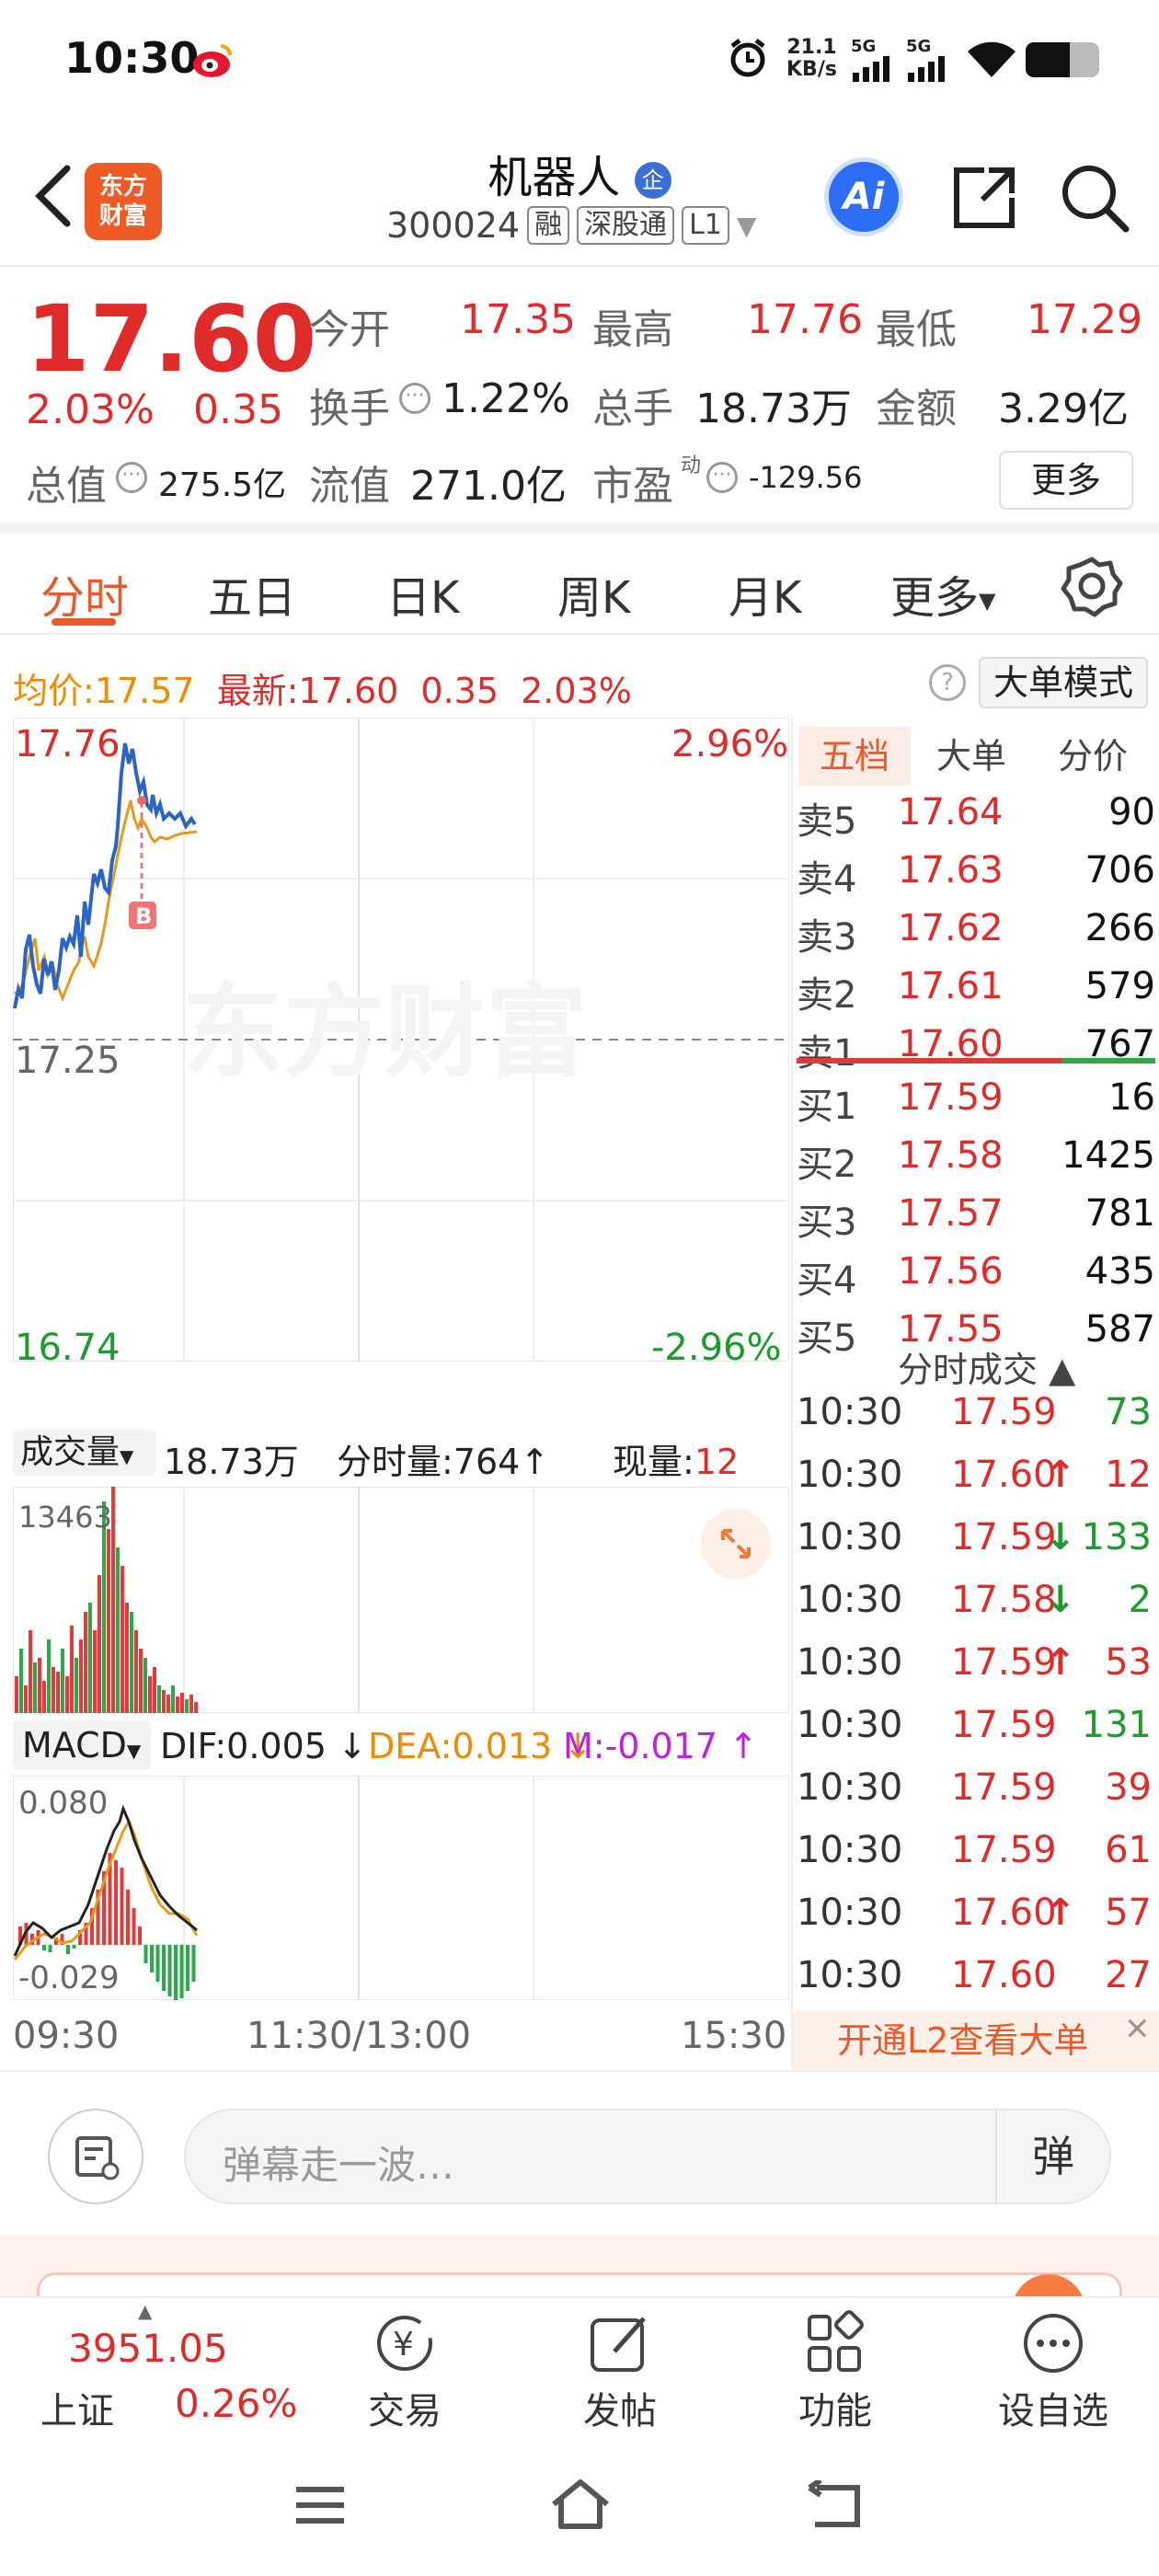 The image size is (1159, 2576). What do you see at coordinates (148, 2348) in the screenshot?
I see `index-value: 3951.05` at bounding box center [148, 2348].